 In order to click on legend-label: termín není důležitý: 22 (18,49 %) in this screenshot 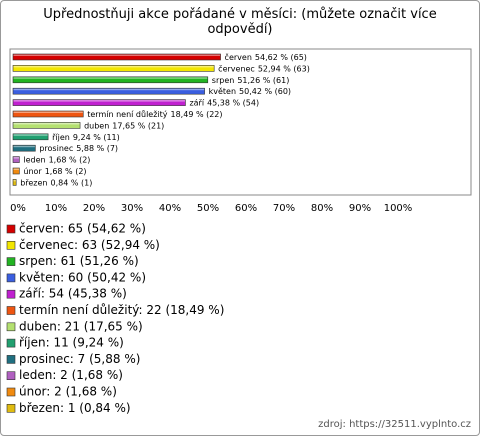, I will do `click(121, 310)`.